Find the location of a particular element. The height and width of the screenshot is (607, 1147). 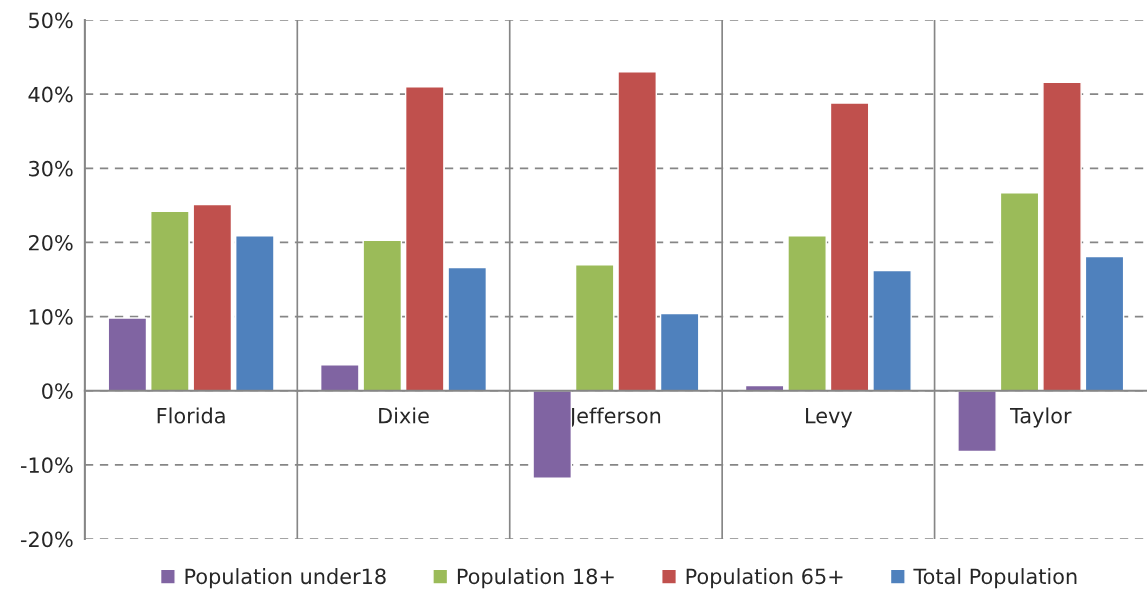

legend-label: Population 18+ is located at coordinates (535, 578).